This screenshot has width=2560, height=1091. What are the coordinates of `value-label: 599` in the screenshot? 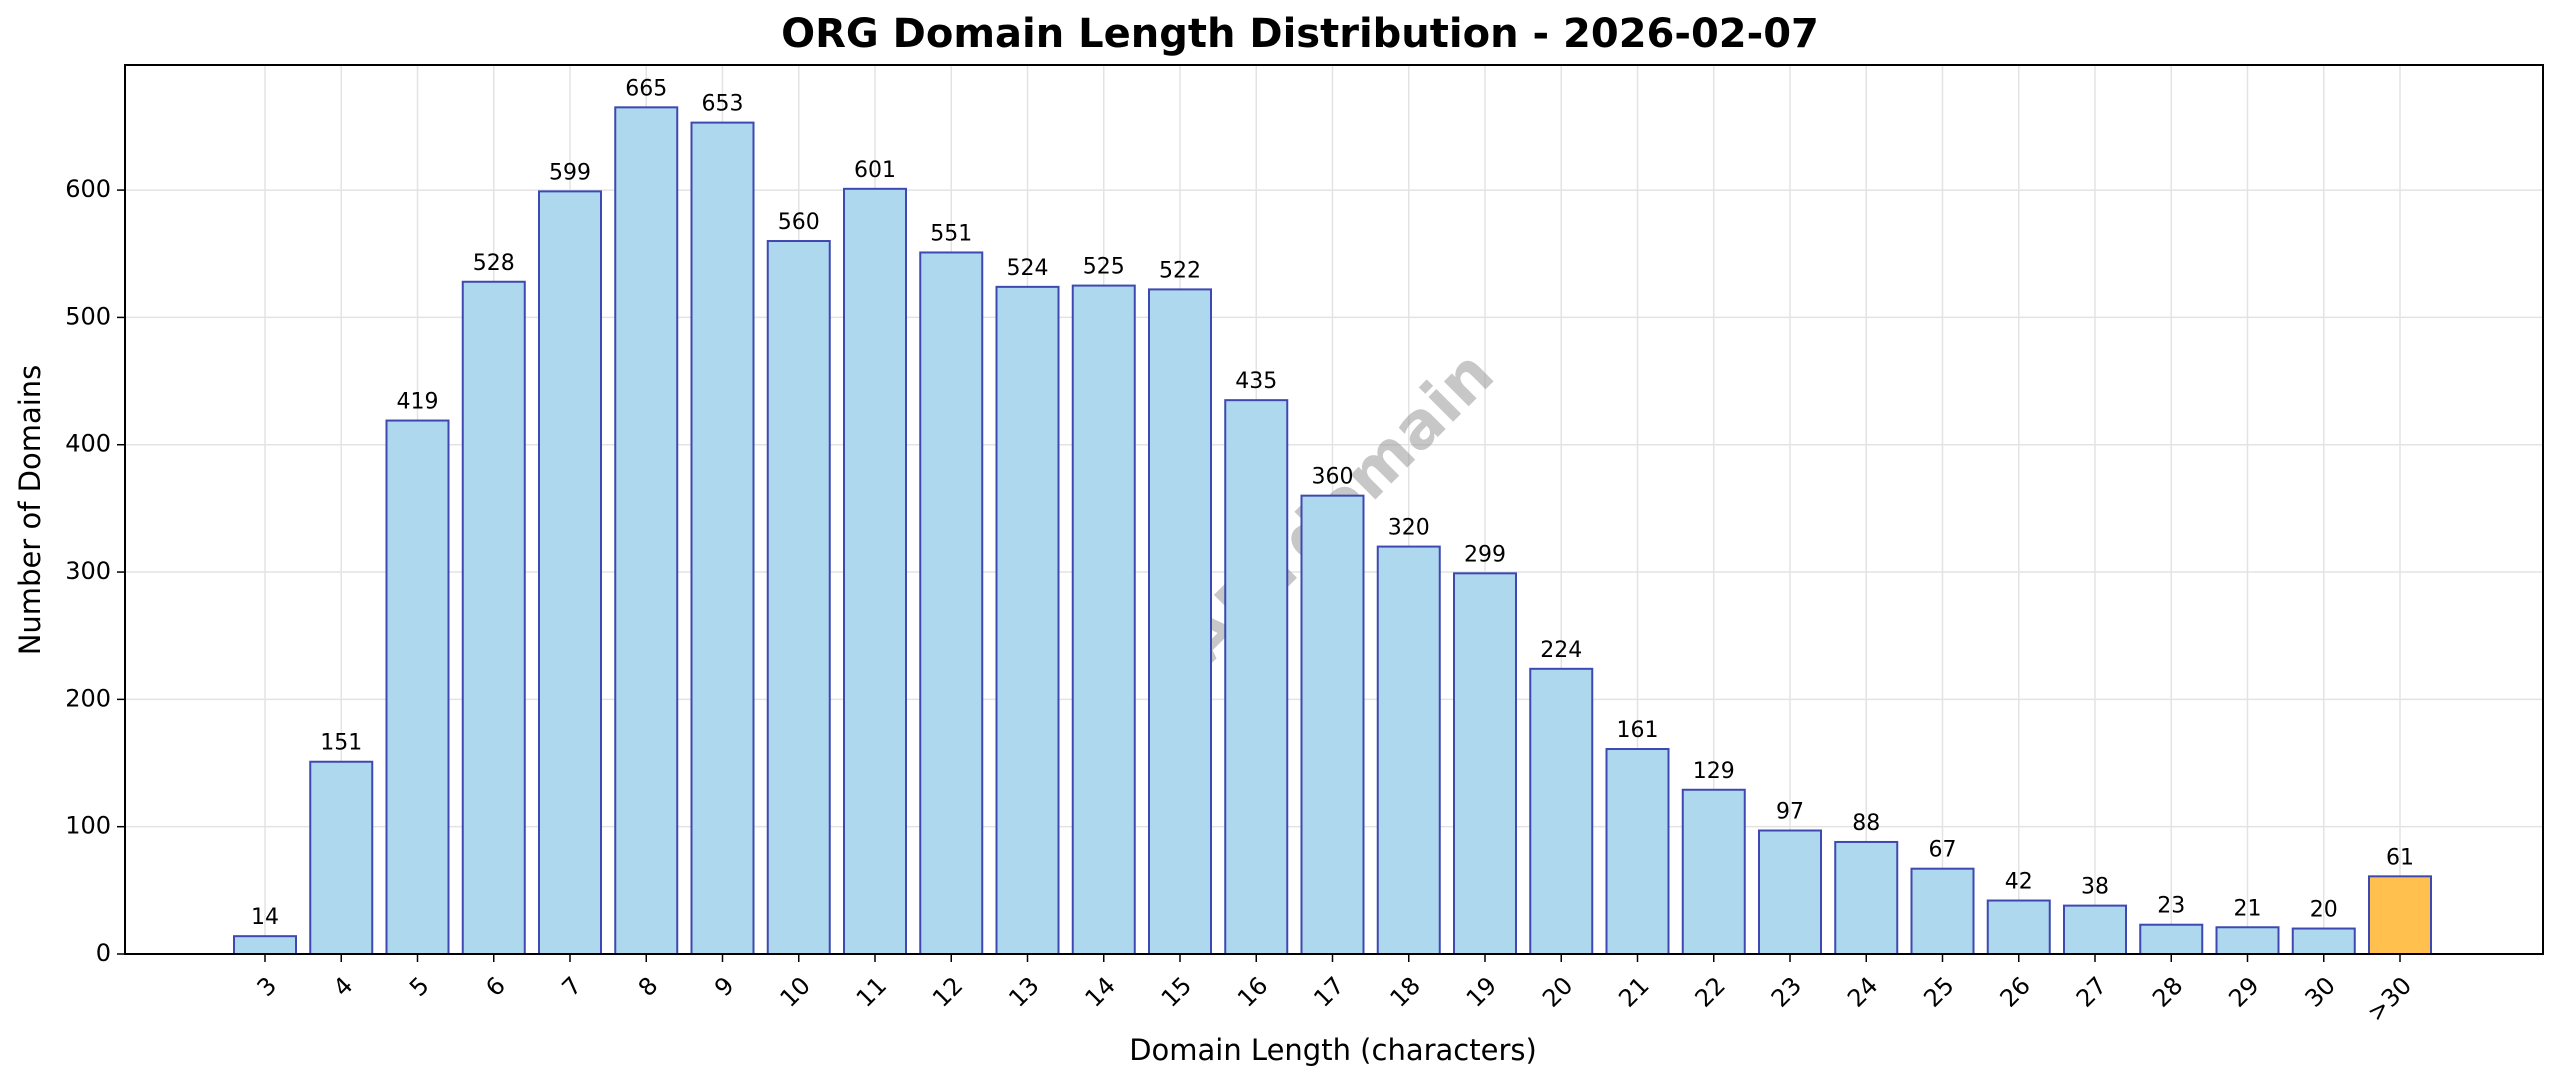 It's located at (570, 172).